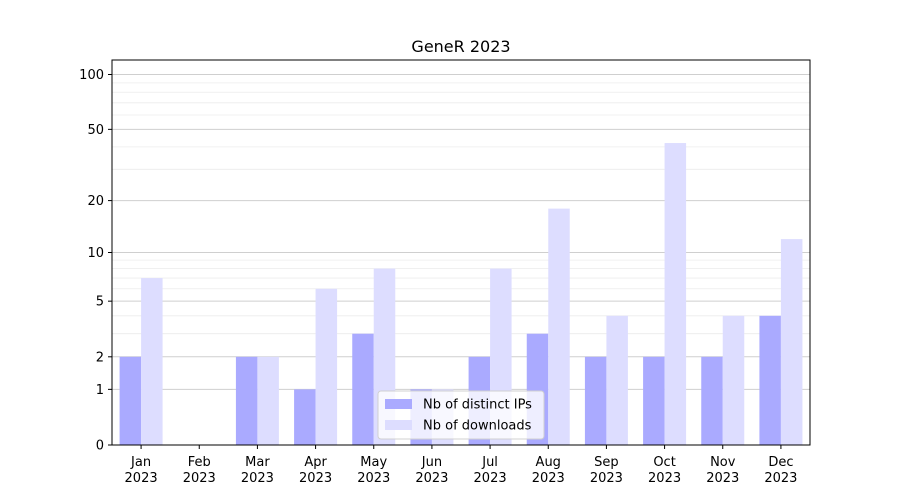 The image size is (900, 500). What do you see at coordinates (315, 462) in the screenshot?
I see `x-tick-label-month: Apr` at bounding box center [315, 462].